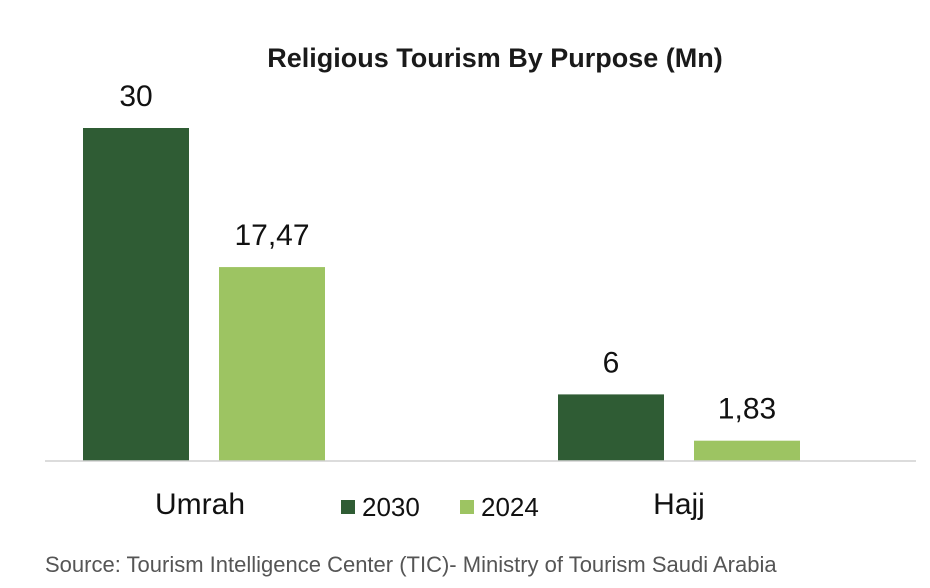  What do you see at coordinates (611, 427) in the screenshot?
I see `bar-hajj-2030` at bounding box center [611, 427].